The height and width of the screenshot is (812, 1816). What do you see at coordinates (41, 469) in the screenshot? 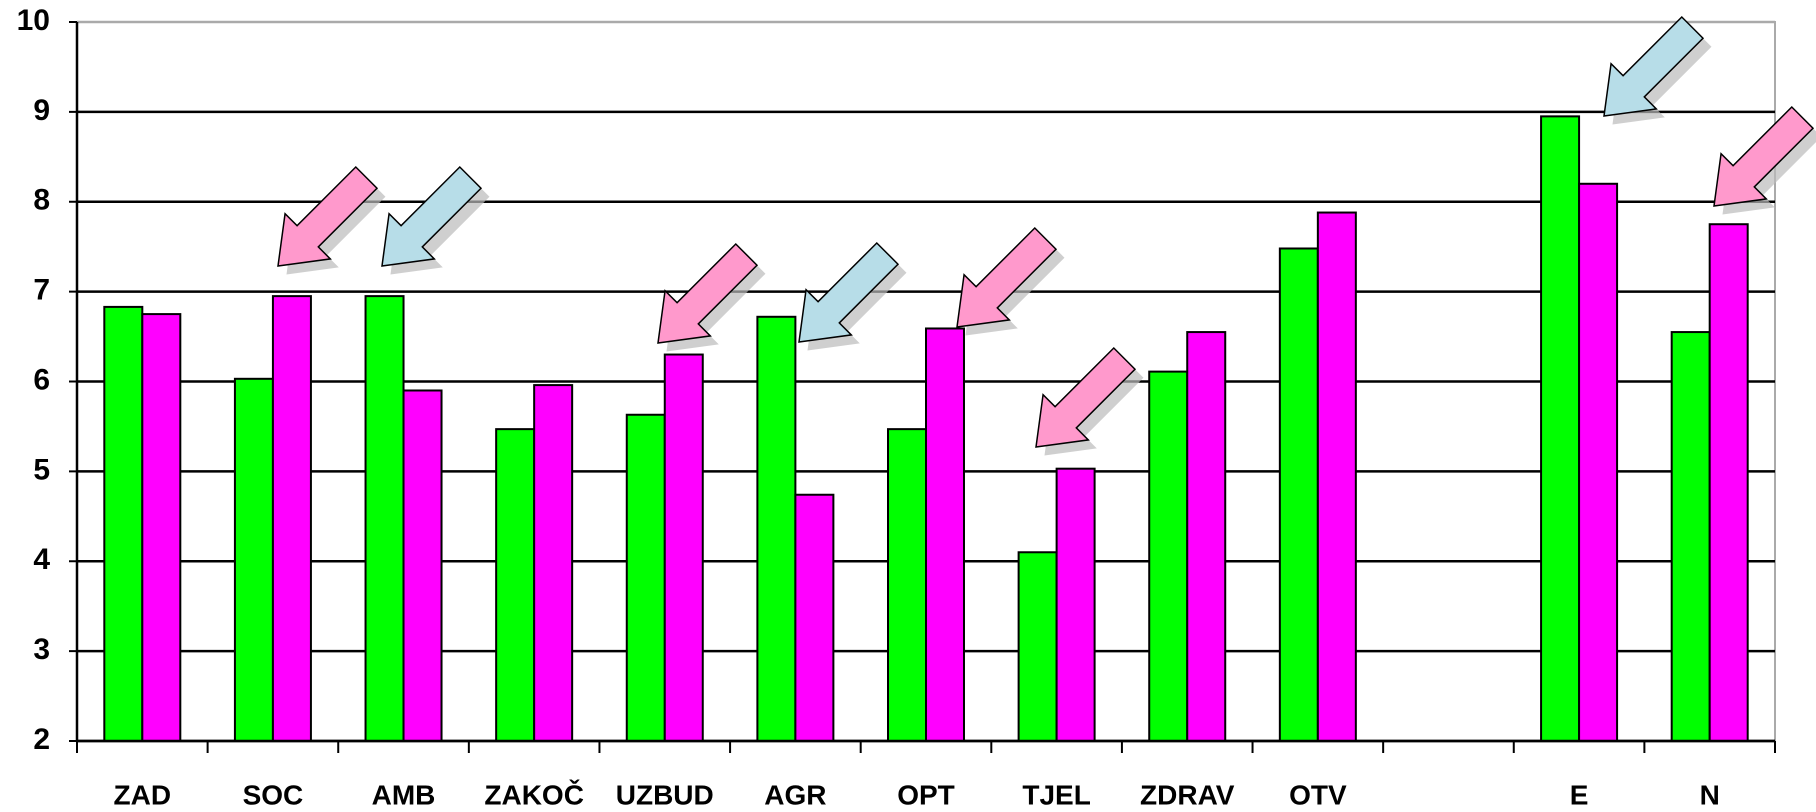
I see `y-tick-label: 5` at bounding box center [41, 469].